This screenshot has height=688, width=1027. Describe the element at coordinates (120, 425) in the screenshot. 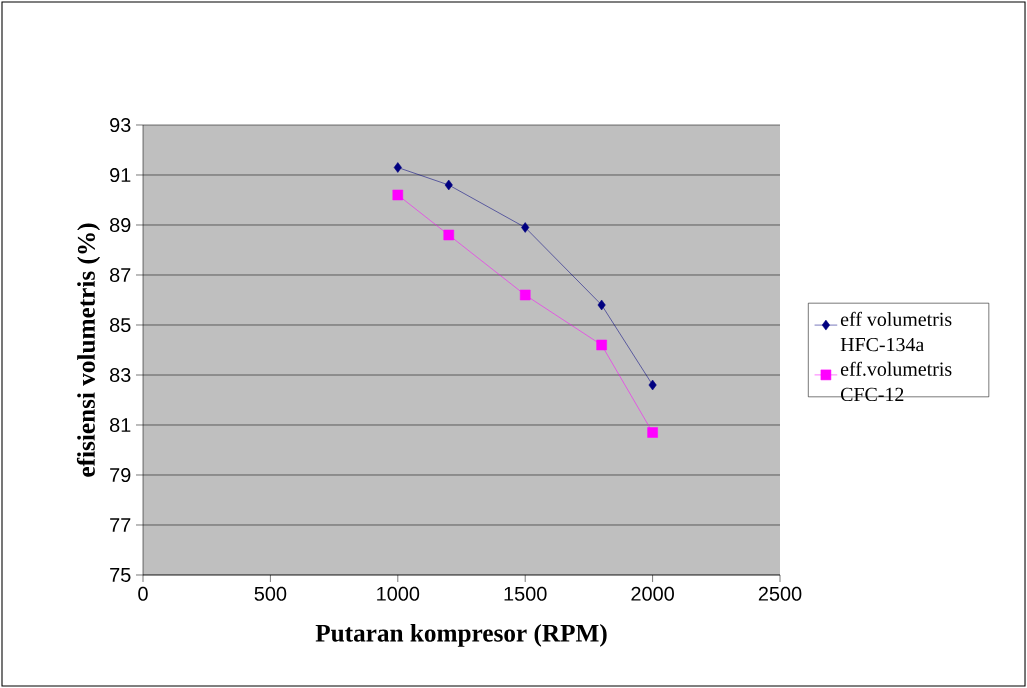

I see `y-tick-label: 81` at that location.